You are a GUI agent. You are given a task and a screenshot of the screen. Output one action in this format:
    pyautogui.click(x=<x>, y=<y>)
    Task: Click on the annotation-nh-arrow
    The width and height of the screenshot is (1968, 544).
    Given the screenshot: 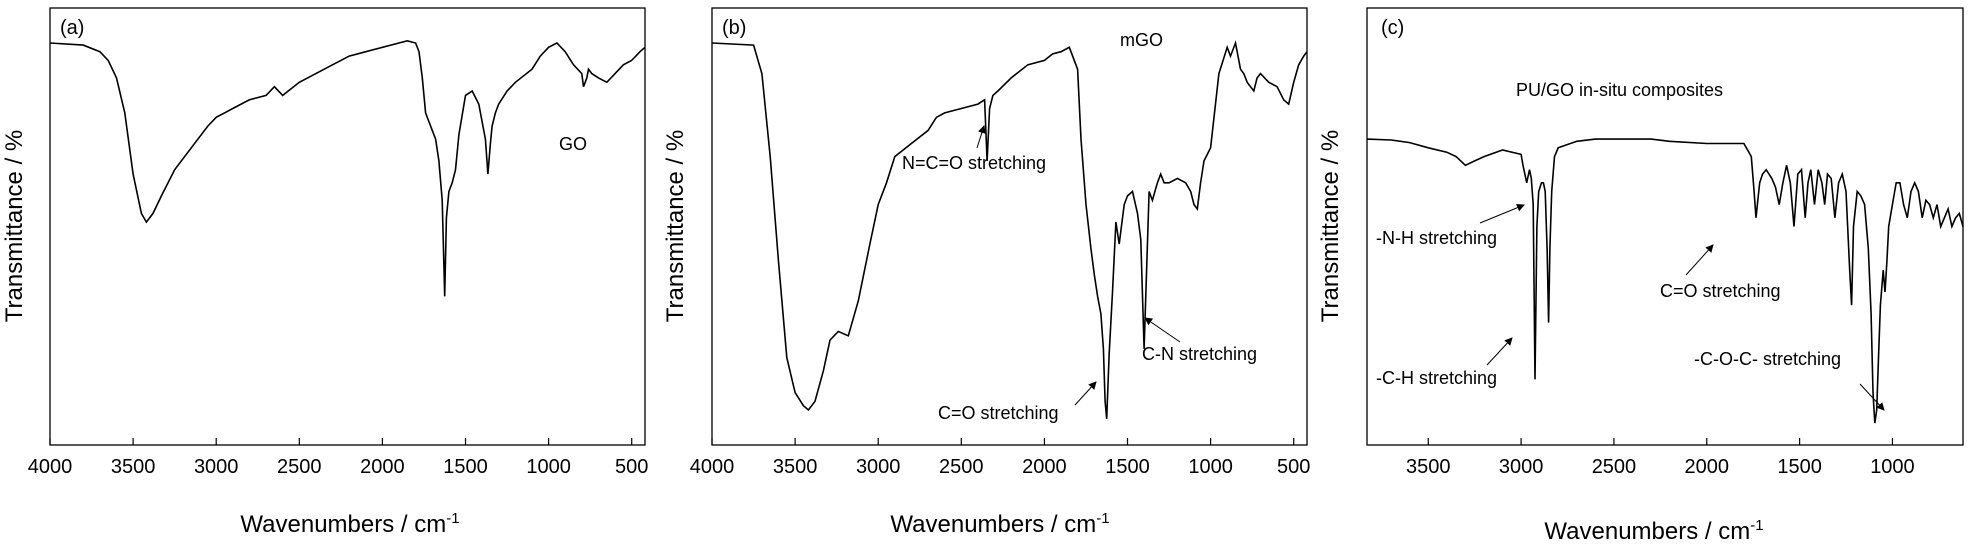 What is the action you would take?
    pyautogui.click(x=1502, y=213)
    